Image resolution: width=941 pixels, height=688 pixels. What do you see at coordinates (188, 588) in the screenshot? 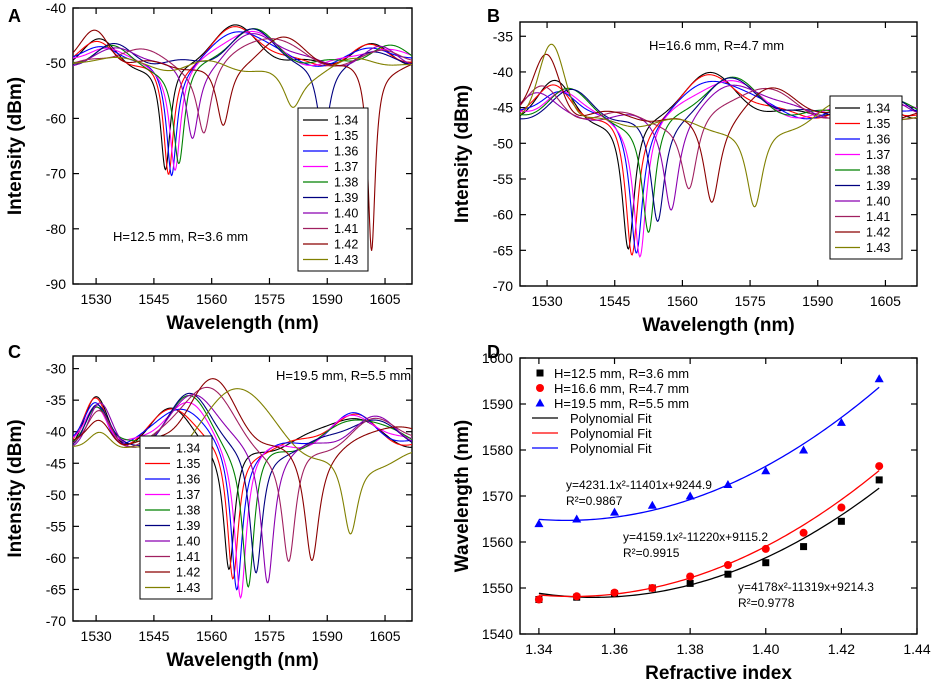
I see `legend-entry: 1.43` at bounding box center [188, 588].